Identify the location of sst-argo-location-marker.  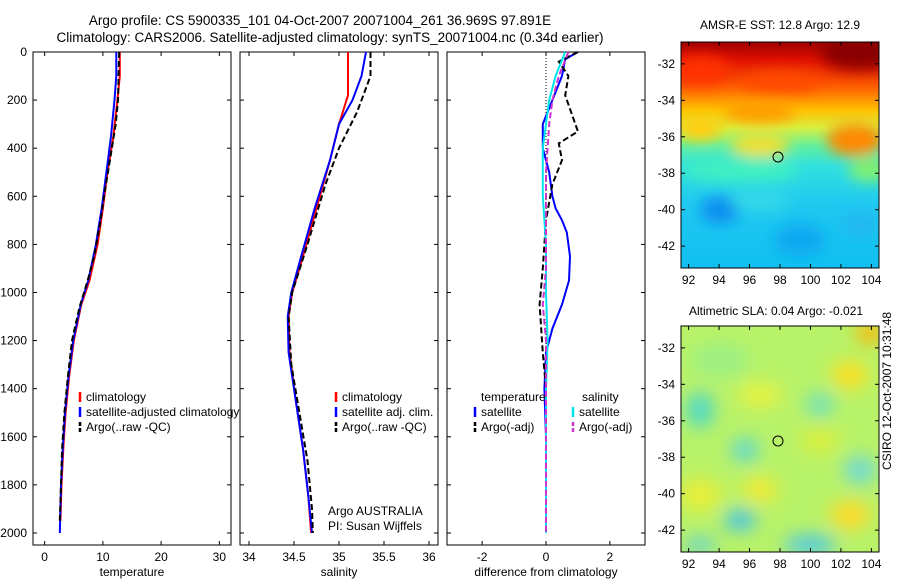
(778, 157).